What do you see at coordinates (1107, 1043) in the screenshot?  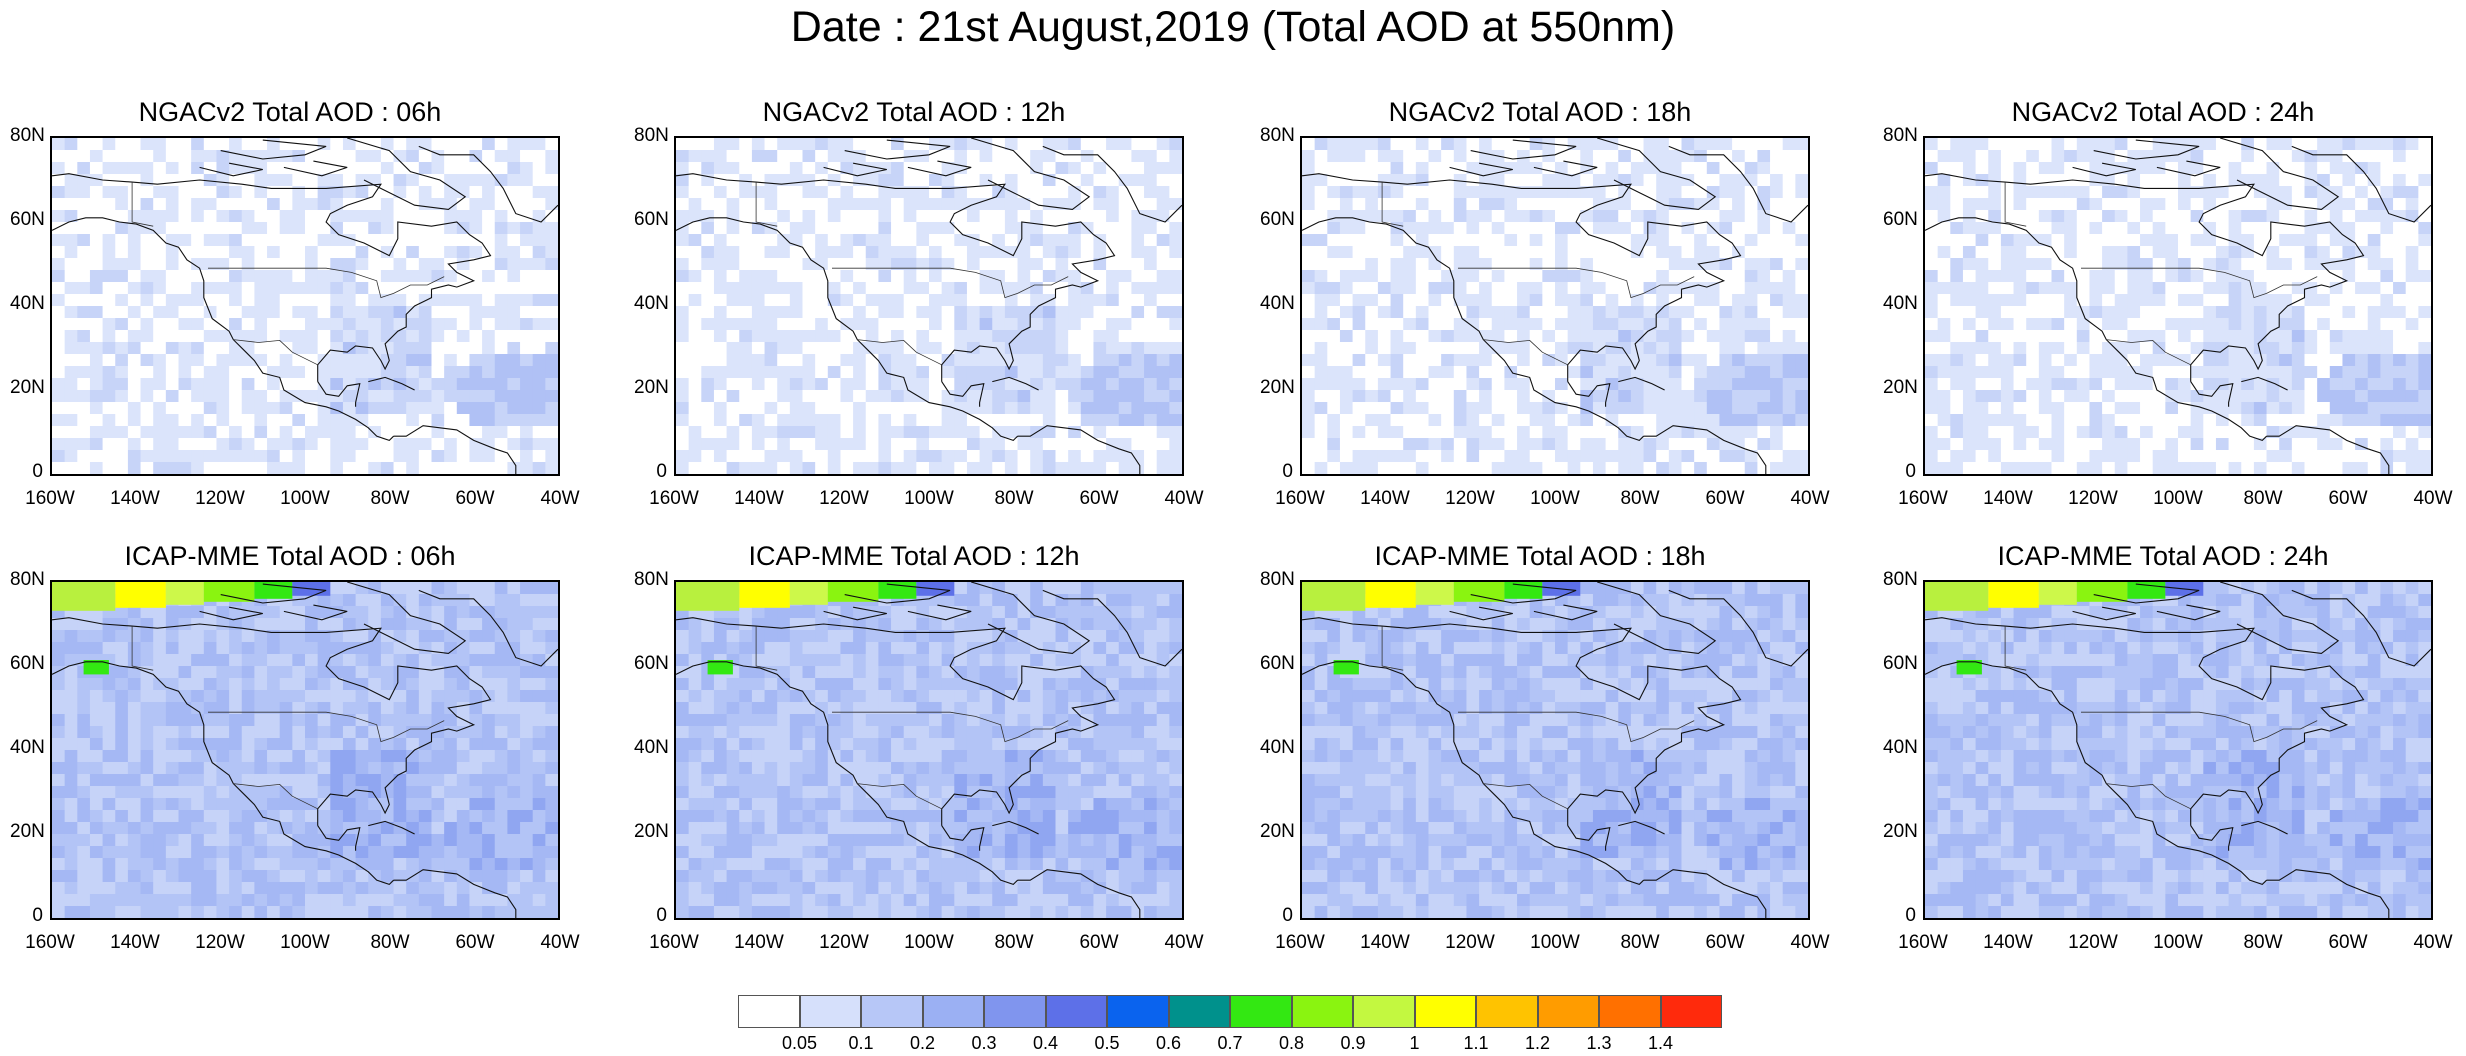 I see `colorbar-label: 0.5` at bounding box center [1107, 1043].